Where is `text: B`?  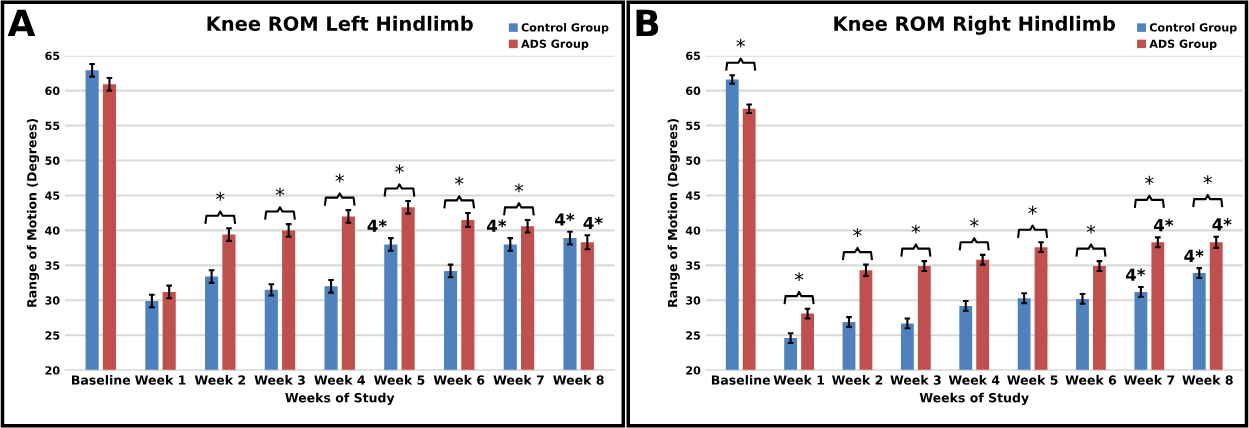 text: B is located at coordinates (647, 22).